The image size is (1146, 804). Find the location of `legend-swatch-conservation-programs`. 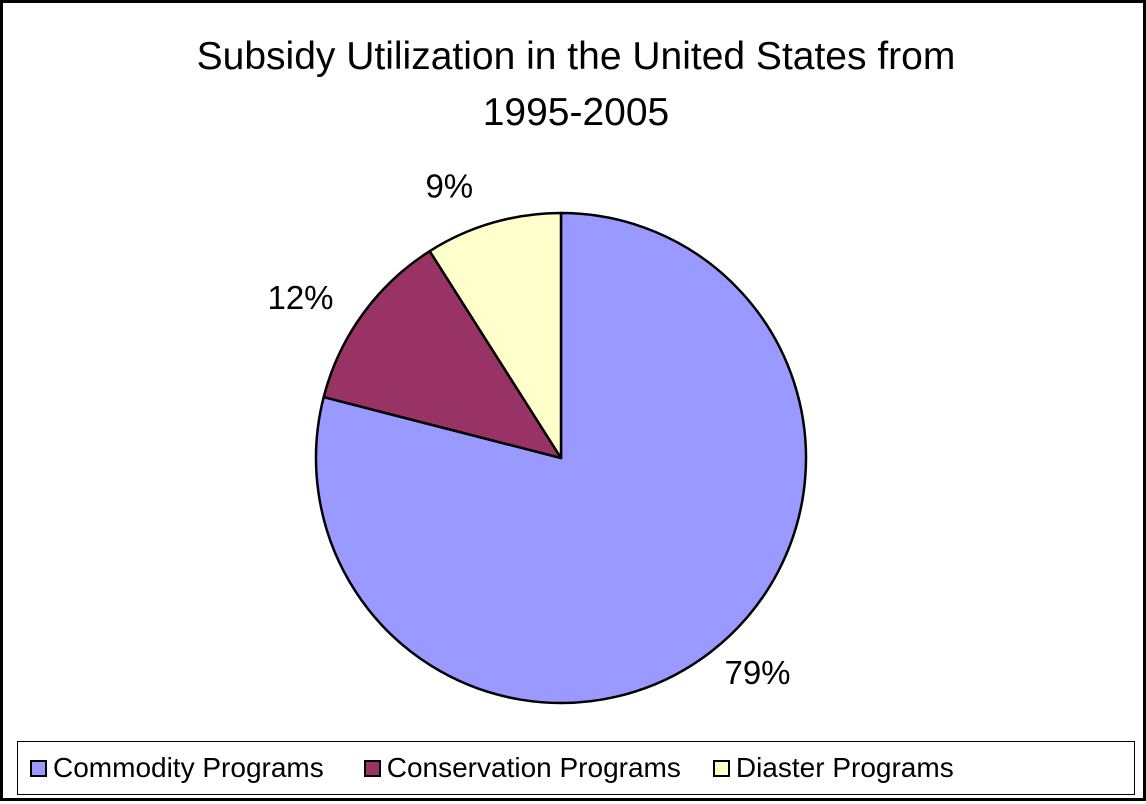

legend-swatch-conservation-programs is located at coordinates (372, 768).